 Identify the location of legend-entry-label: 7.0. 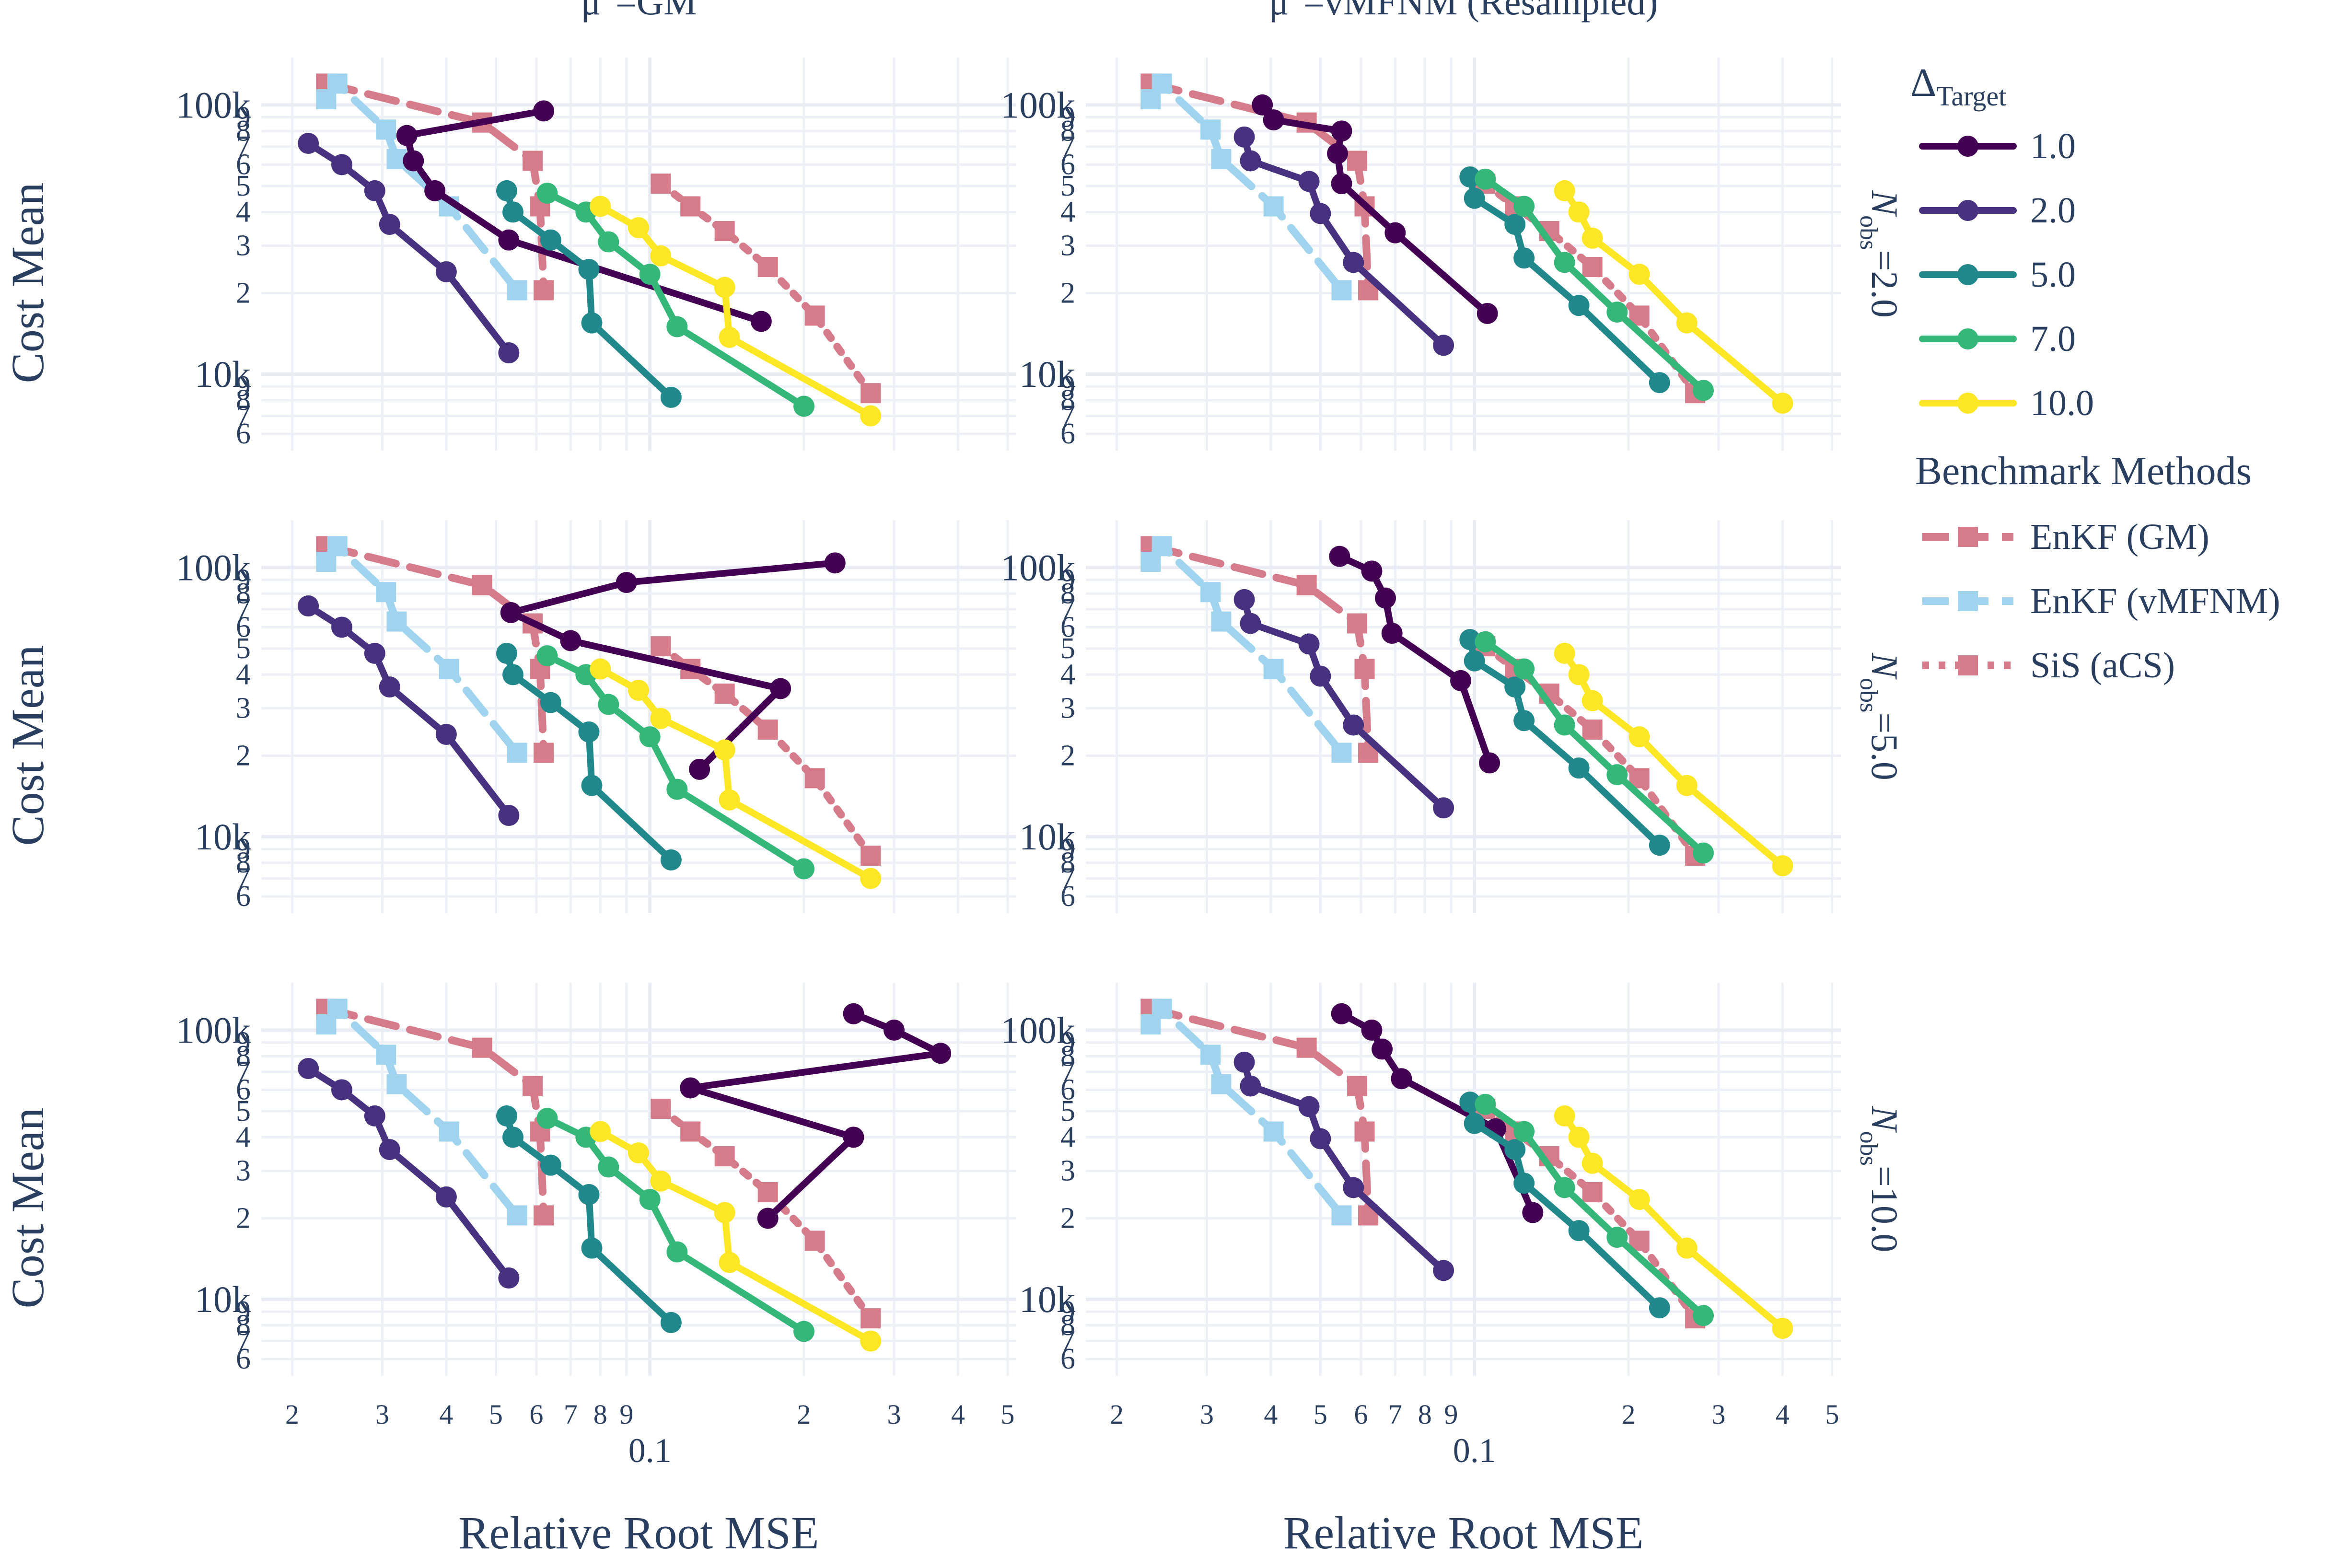
(2053, 339).